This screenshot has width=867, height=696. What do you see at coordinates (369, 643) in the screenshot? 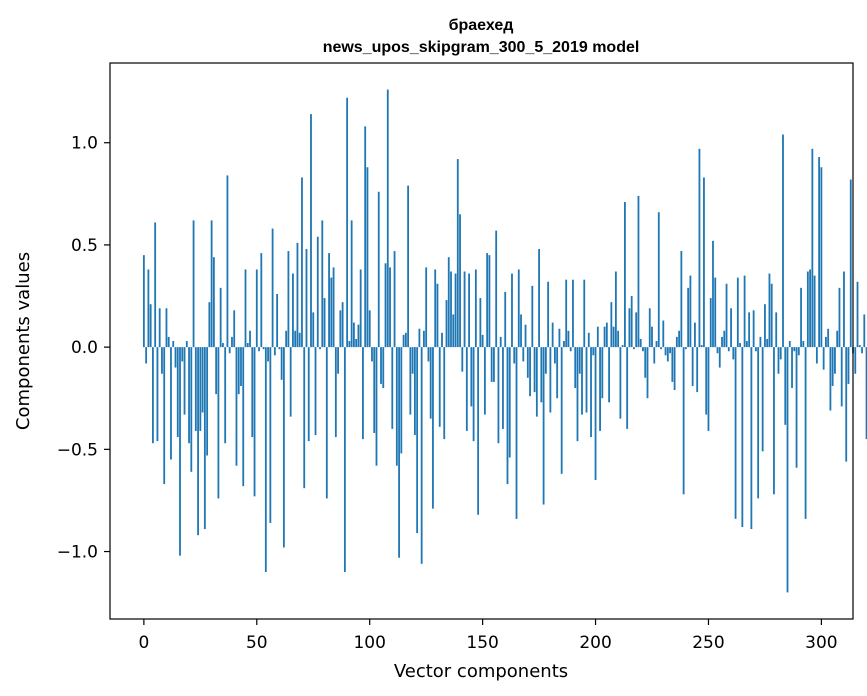
I see `x-tick-label: 100` at bounding box center [369, 643].